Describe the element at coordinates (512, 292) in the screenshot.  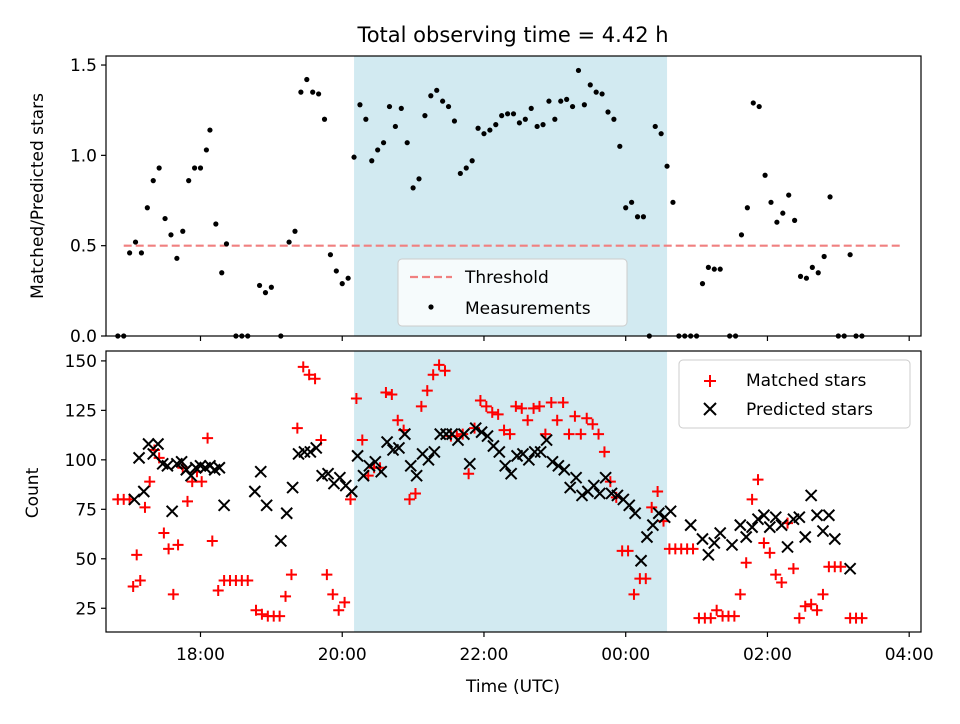
I see `top-legend-box` at that location.